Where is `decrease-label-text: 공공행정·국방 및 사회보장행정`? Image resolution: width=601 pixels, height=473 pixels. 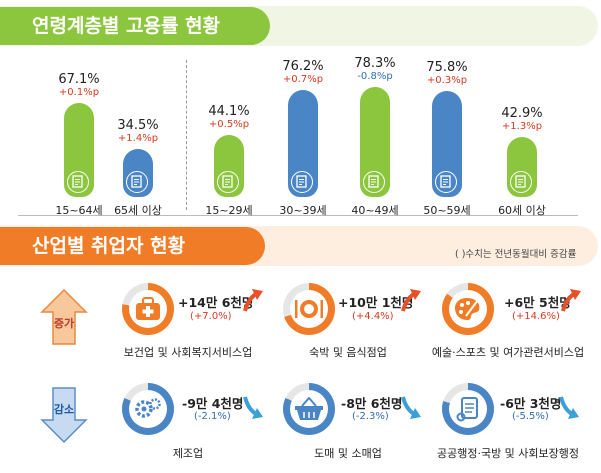
decrease-label-text: 공공행정·국방 및 사회보장행정 is located at coordinates (508, 453).